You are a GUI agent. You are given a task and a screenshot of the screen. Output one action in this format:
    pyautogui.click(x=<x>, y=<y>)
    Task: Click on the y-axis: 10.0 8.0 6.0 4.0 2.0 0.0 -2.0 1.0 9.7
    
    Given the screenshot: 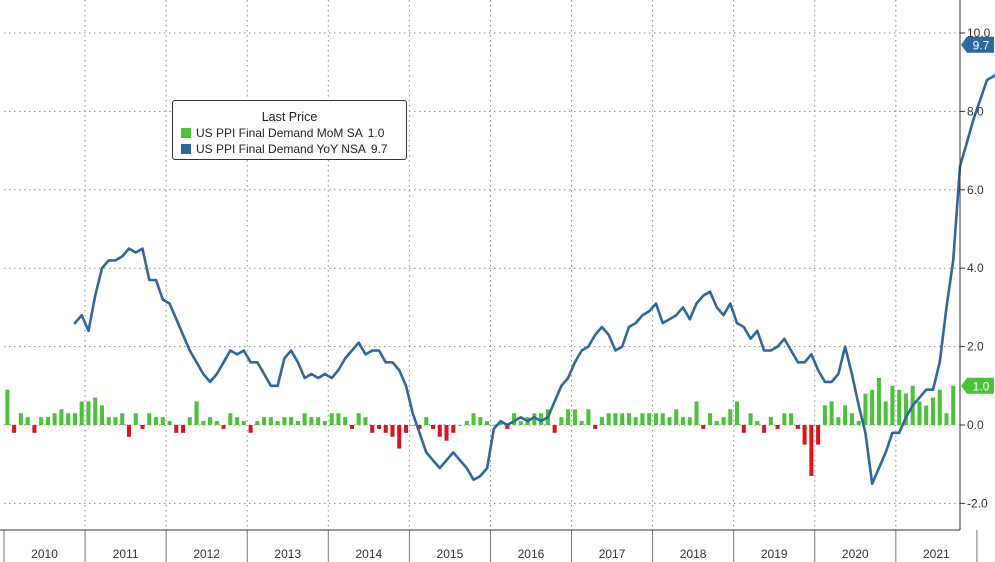 What is the action you would take?
    pyautogui.click(x=976, y=265)
    